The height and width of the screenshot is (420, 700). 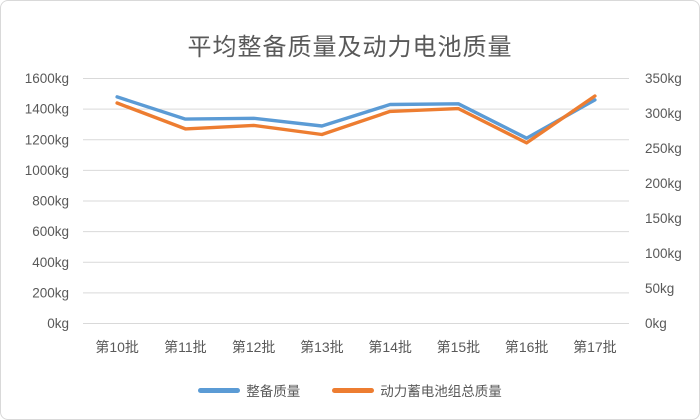 What do you see at coordinates (58, 323) in the screenshot?
I see `left-axis-tick-label: 0kg` at bounding box center [58, 323].